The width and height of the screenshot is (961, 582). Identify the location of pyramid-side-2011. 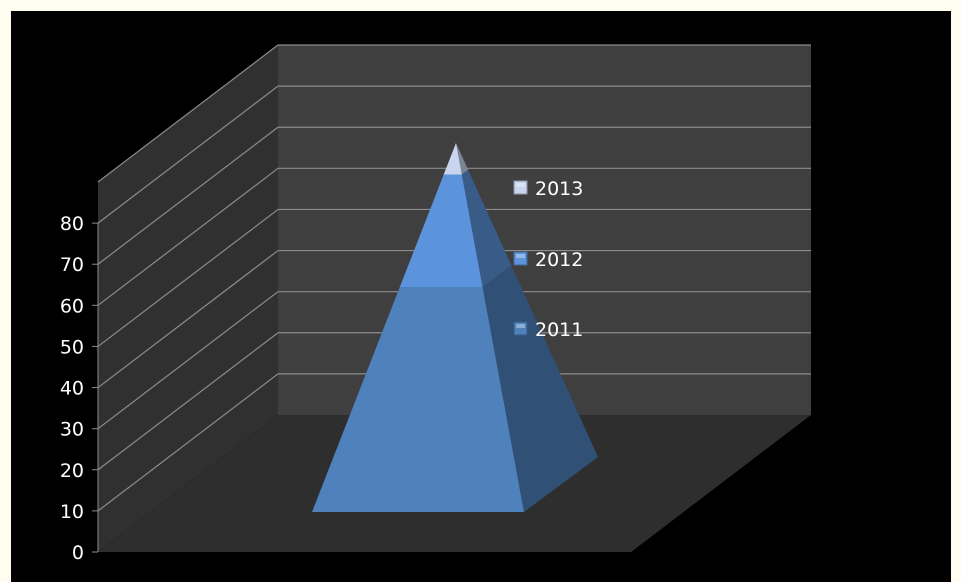
(540, 388).